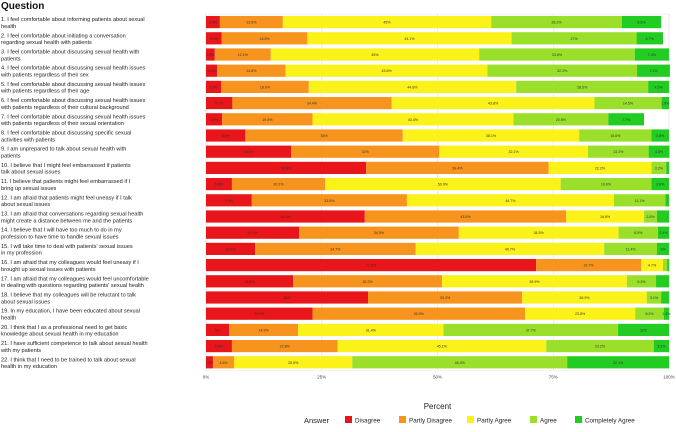 The height and width of the screenshot is (432, 676). Describe the element at coordinates (465, 217) in the screenshot. I see `data-label: 43.5%` at that location.